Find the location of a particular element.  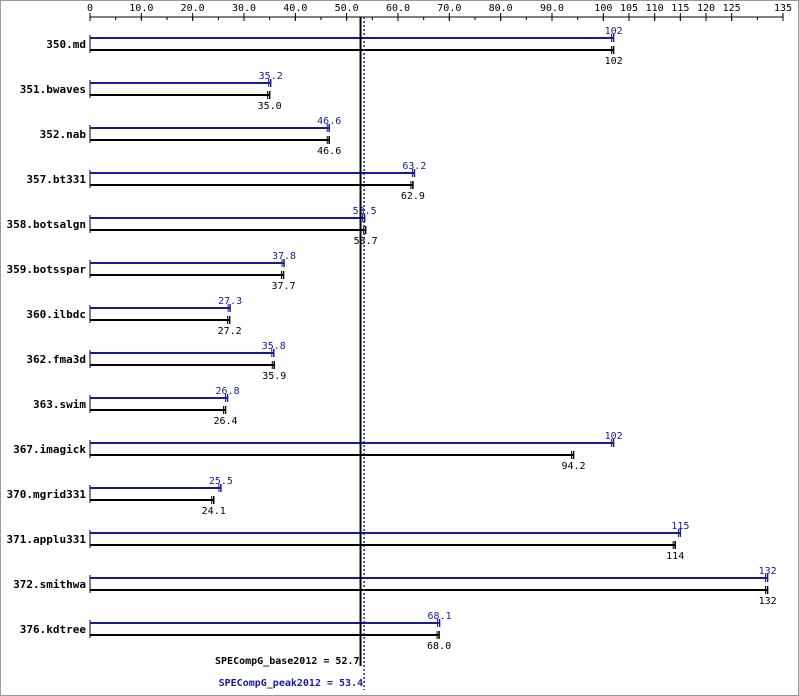

peak-value-label: 53.5 is located at coordinates (365, 211).